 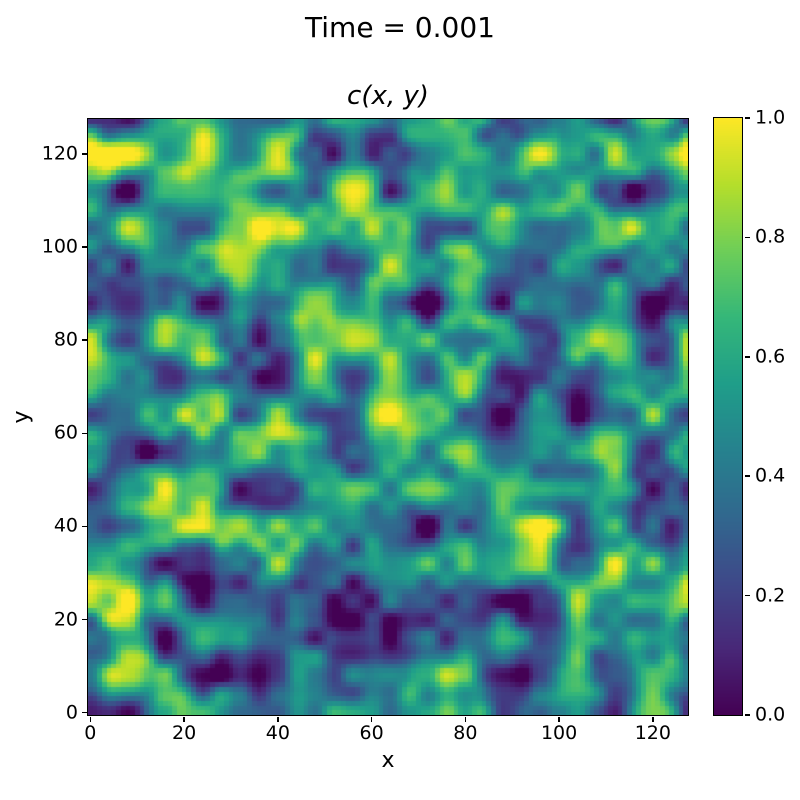 What do you see at coordinates (770, 475) in the screenshot?
I see `colorbar-tick-label: 0.4` at bounding box center [770, 475].